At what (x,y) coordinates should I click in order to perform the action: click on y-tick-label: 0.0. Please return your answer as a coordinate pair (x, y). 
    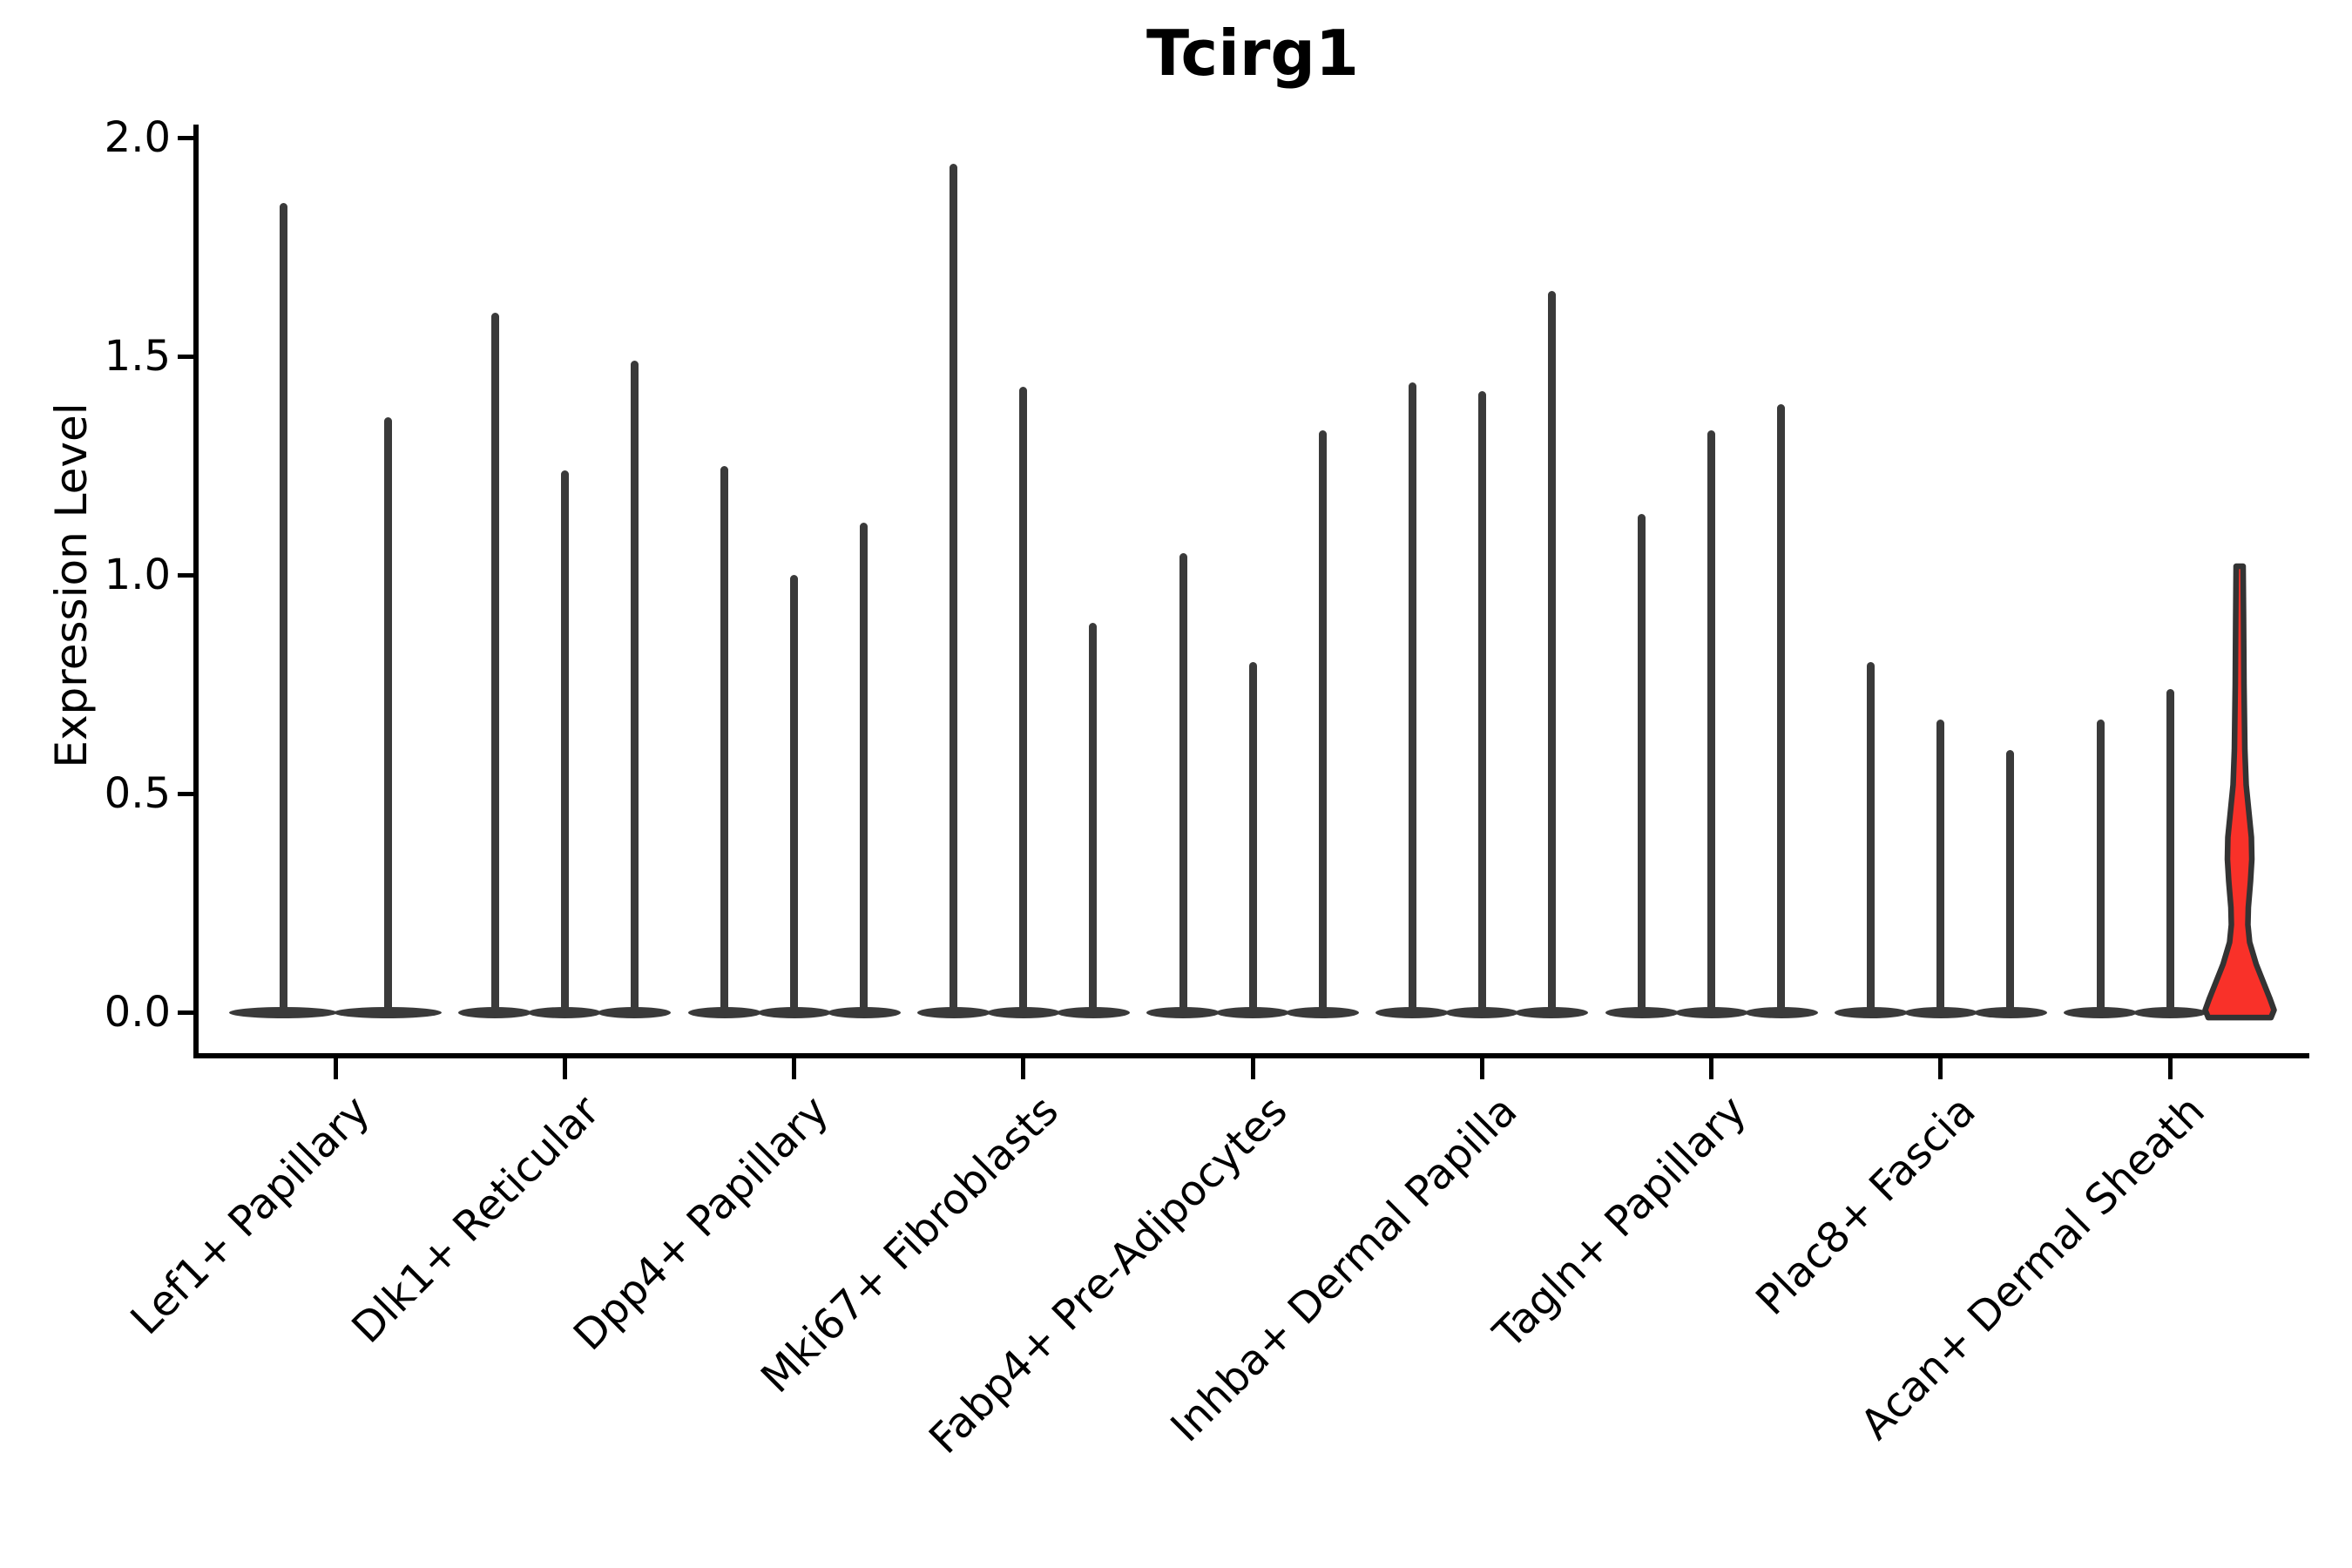
    Looking at the image, I should click on (137, 1013).